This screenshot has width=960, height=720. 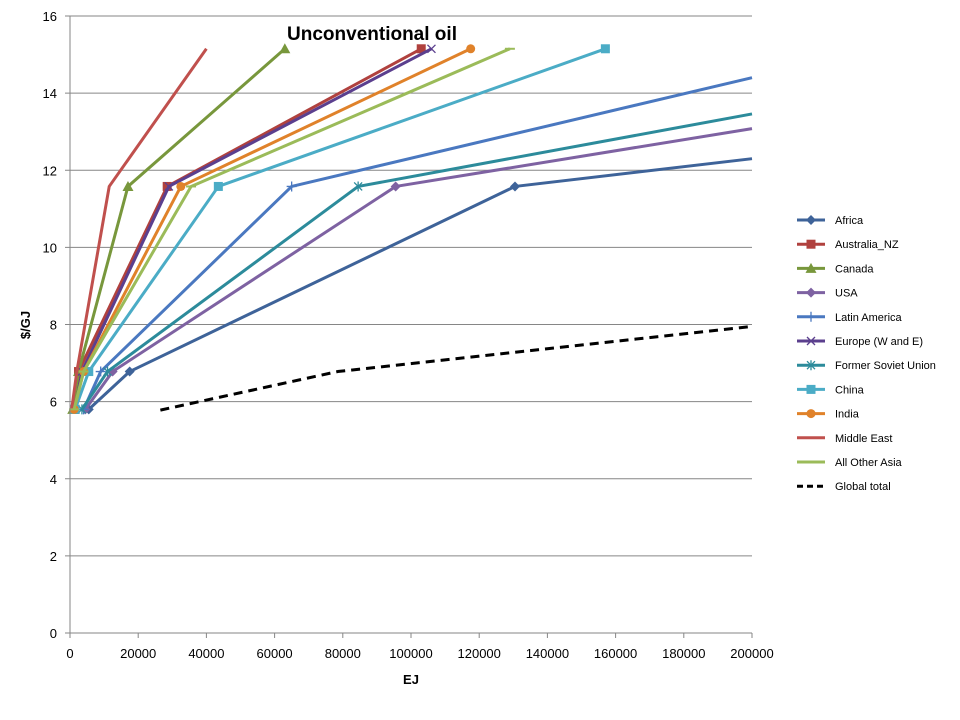 What do you see at coordinates (863, 439) in the screenshot?
I see `legend-label: Middle East` at bounding box center [863, 439].